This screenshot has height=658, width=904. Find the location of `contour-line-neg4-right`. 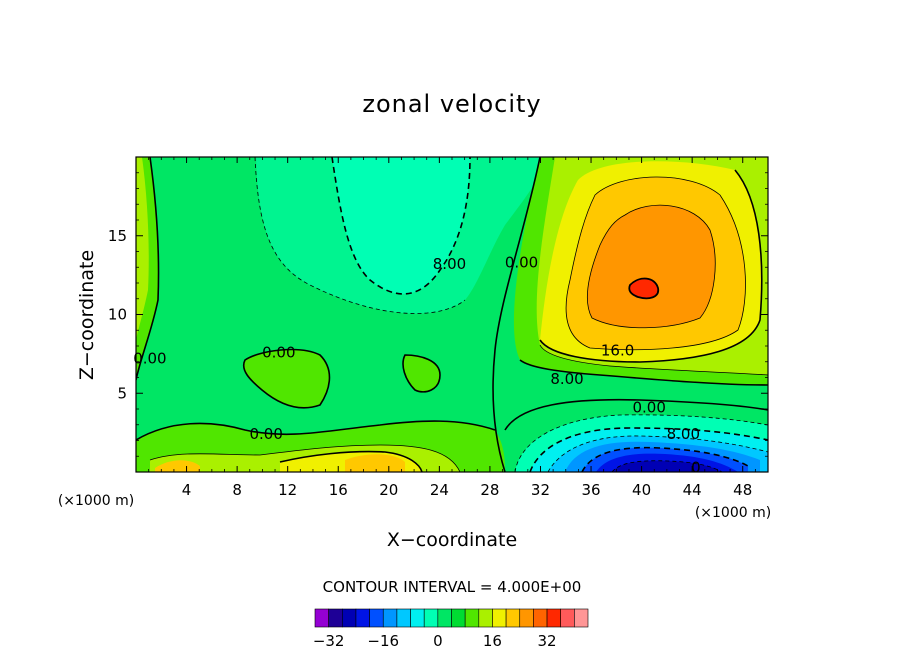

contour-line-neg4-right is located at coordinates (641, 443).